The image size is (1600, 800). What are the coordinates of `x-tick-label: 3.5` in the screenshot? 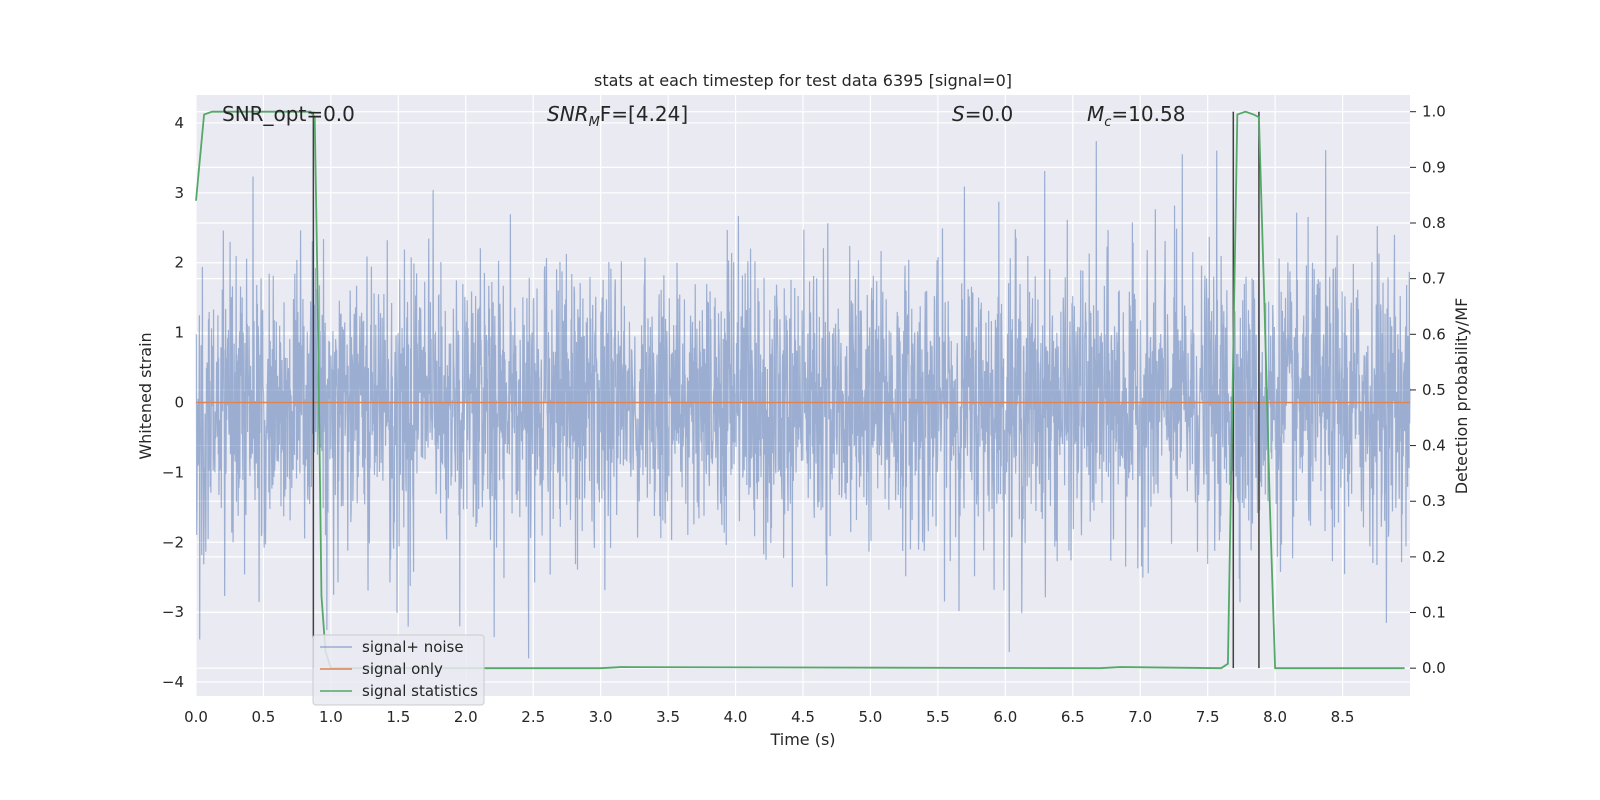 It's located at (668, 717).